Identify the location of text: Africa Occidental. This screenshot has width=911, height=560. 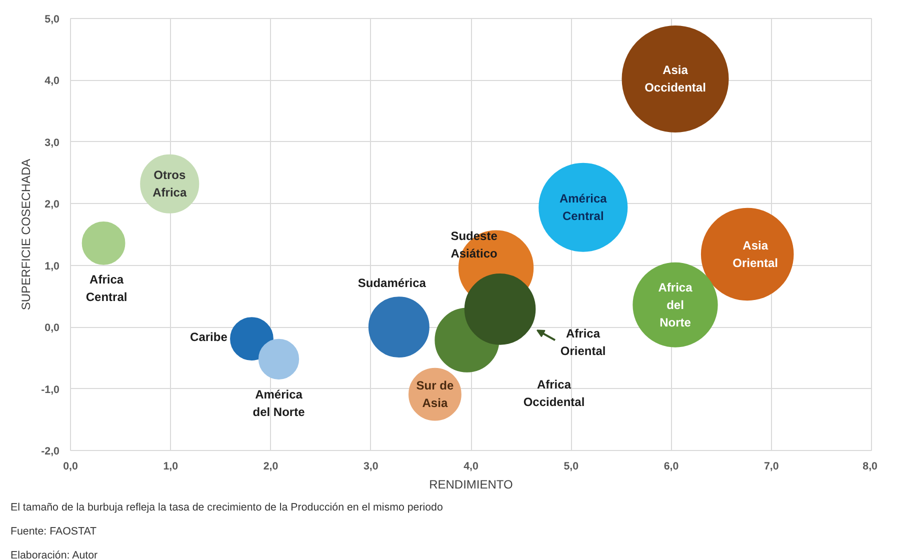
(554, 393).